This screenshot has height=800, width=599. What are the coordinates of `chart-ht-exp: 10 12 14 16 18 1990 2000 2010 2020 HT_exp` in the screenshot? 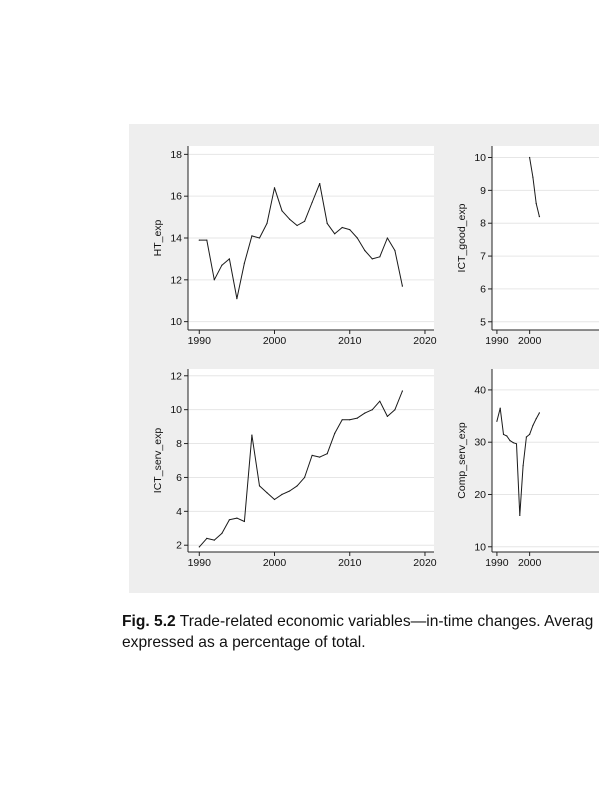 It's located at (294, 246).